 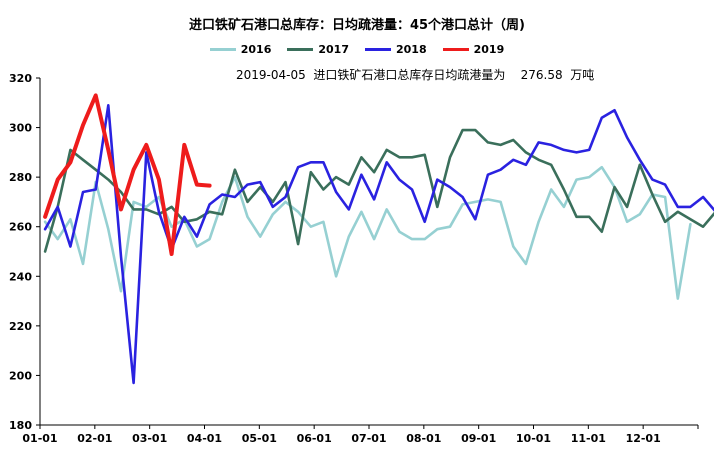 What do you see at coordinates (378, 49) in the screenshot?
I see `legend-swatch-2018` at bounding box center [378, 49].